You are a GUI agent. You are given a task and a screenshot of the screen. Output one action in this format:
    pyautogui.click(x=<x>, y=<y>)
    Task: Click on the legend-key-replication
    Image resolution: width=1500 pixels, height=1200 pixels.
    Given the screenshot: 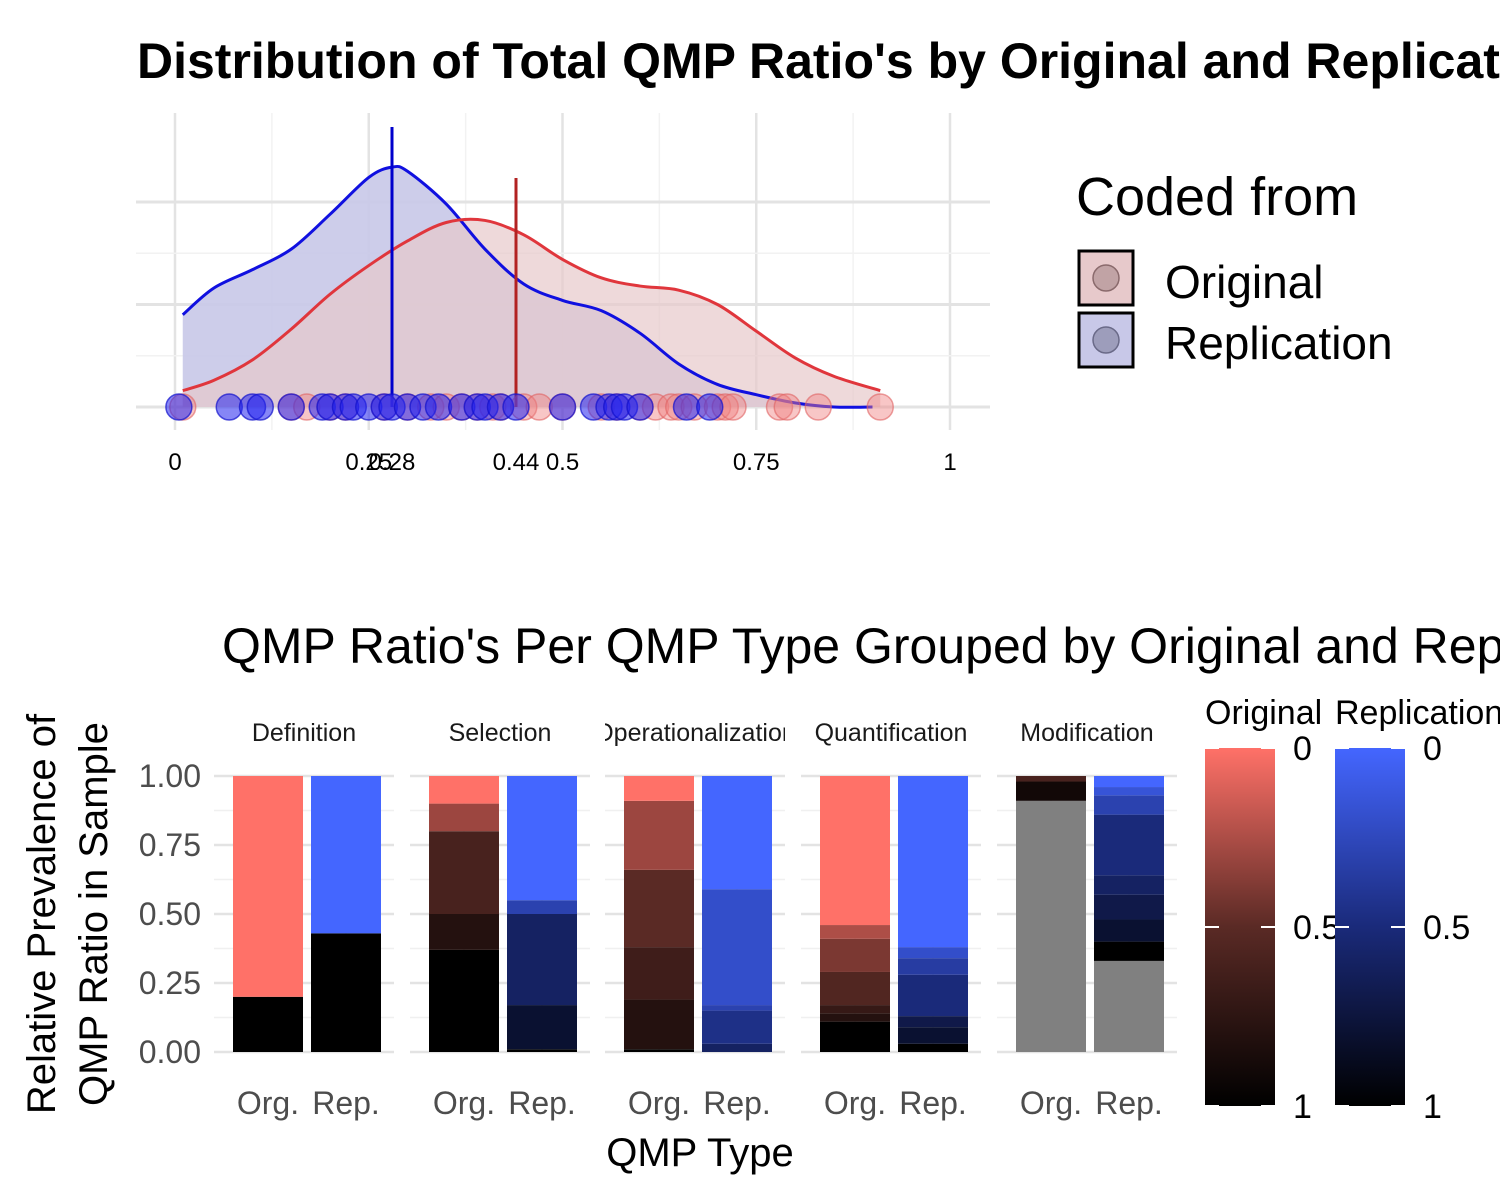 What is the action you would take?
    pyautogui.click(x=1106, y=340)
    